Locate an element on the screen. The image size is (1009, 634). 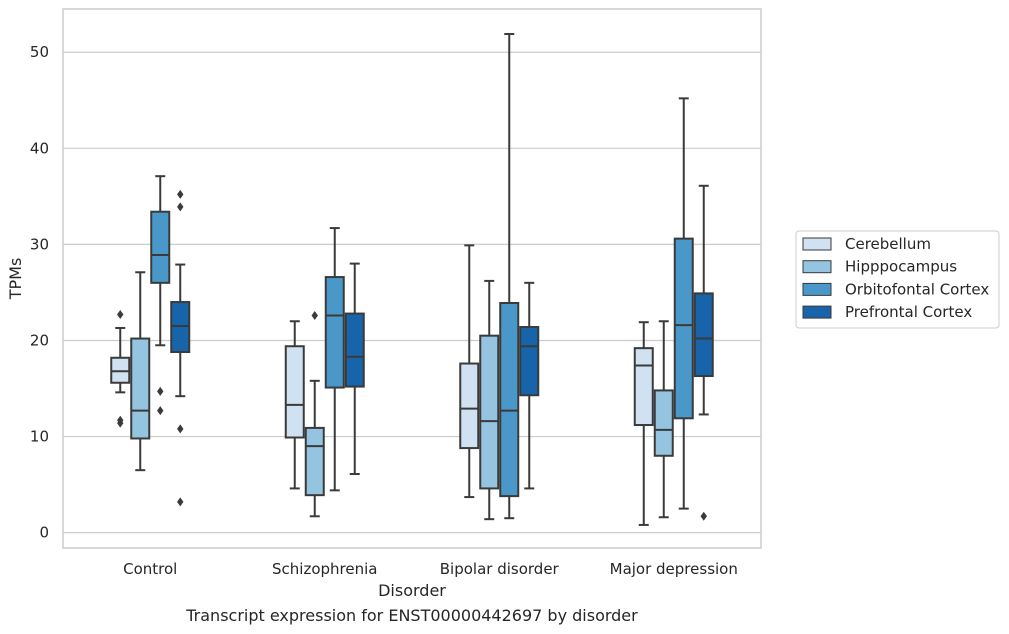
y-tick-label: 50 is located at coordinates (39, 52).